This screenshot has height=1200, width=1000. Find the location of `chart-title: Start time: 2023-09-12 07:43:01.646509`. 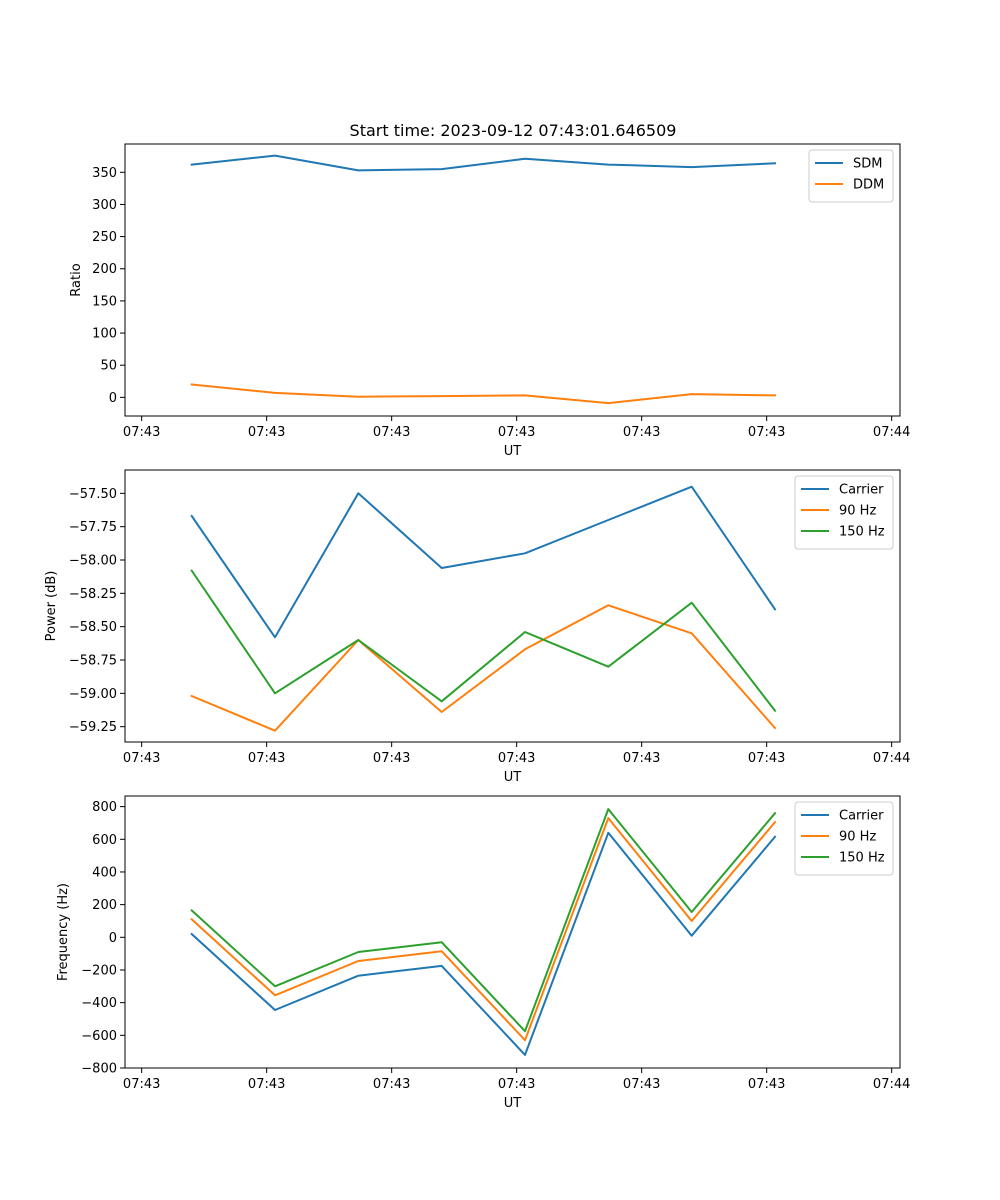

chart-title: Start time: 2023-09-12 07:43:01.646509 is located at coordinates (513, 130).